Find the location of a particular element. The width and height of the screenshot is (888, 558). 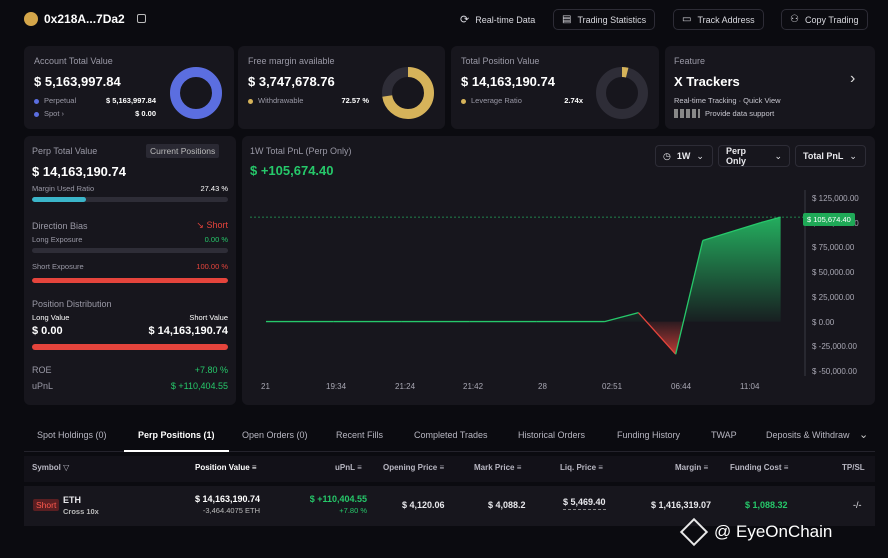

card-title: Account Total Value is located at coordinates (73, 61).